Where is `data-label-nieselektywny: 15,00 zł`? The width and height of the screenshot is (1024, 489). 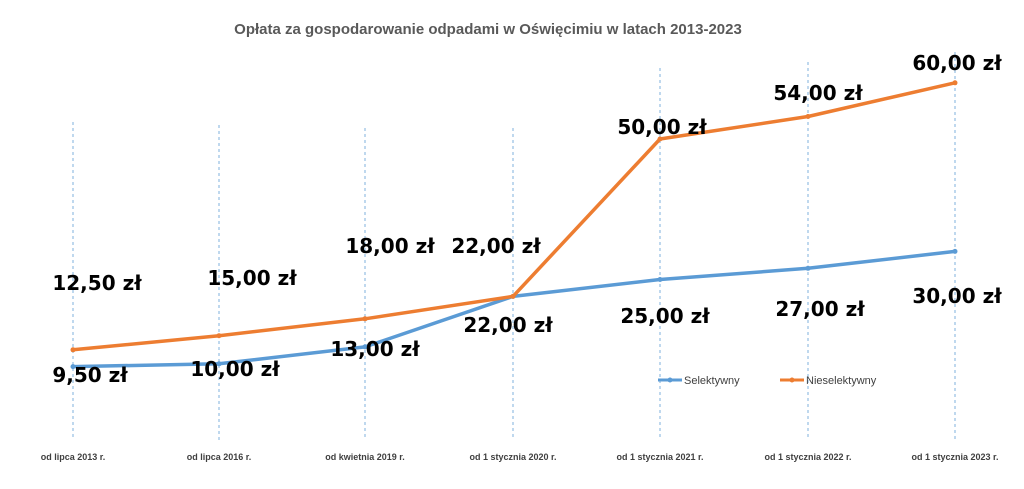 data-label-nieselektywny: 15,00 zł is located at coordinates (252, 278).